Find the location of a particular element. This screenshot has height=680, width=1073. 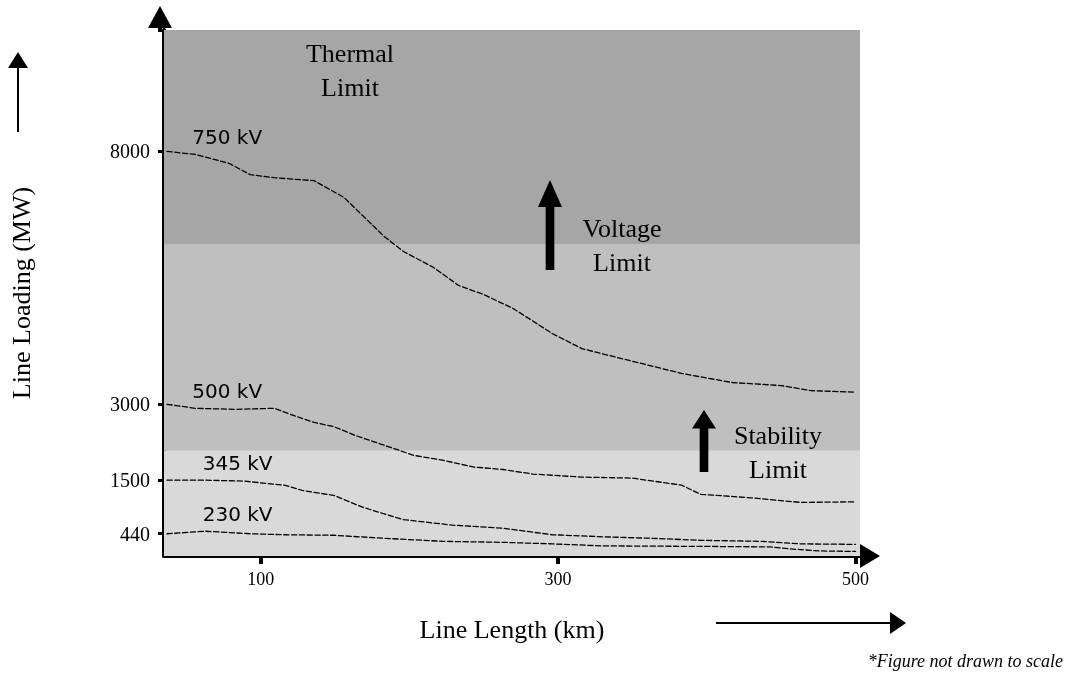

series-label: 230 kV is located at coordinates (237, 514).